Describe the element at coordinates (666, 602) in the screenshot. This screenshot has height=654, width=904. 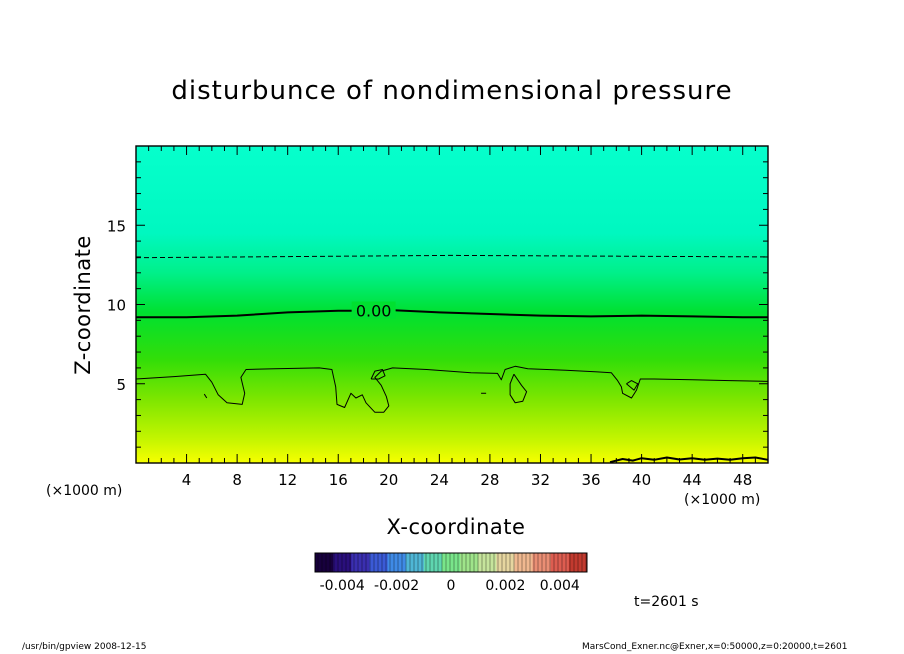
I see `time-annotation: t=2601 s` at that location.